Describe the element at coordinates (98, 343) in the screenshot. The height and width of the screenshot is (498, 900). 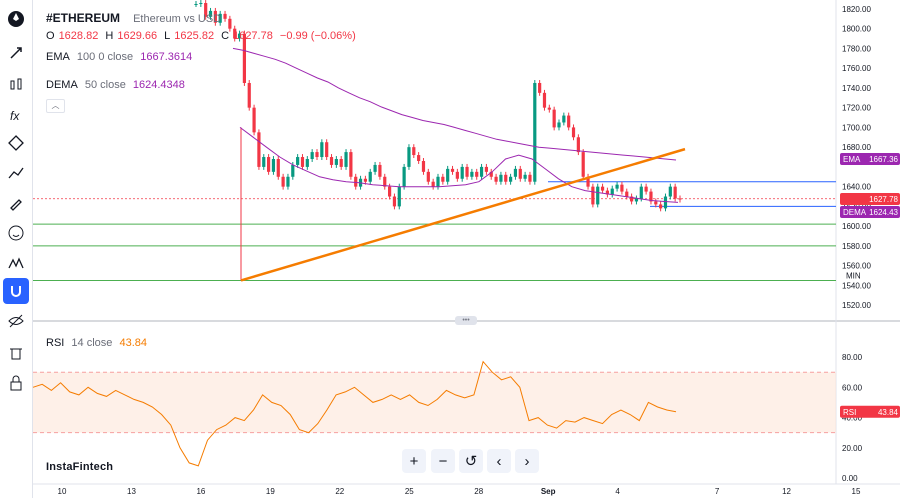
I see `rsi-legend: RSI 14 close 43.84` at that location.